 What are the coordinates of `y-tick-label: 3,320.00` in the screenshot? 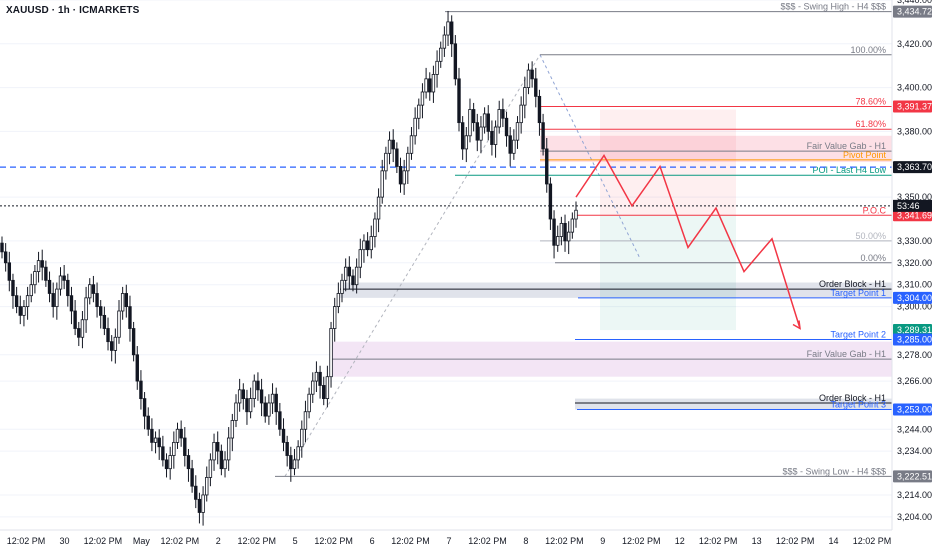 It's located at (914, 263).